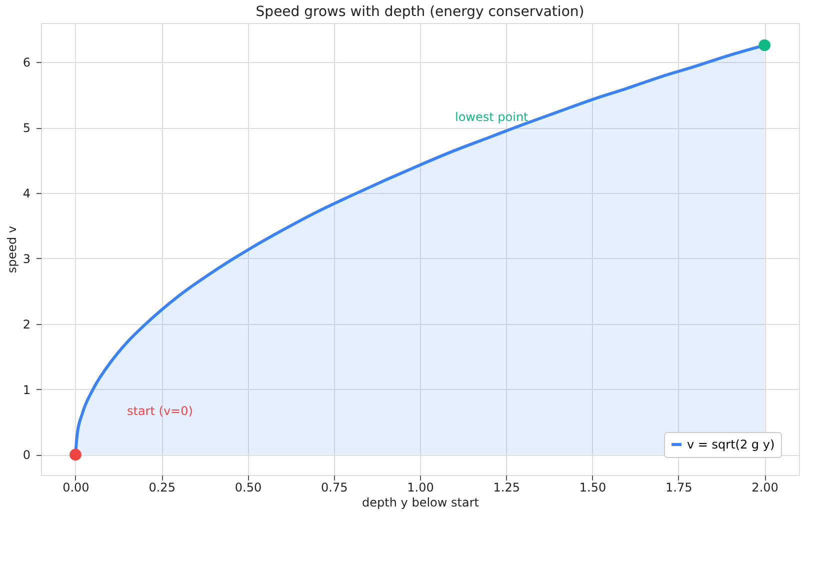 The height and width of the screenshot is (569, 840). Describe the element at coordinates (248, 487) in the screenshot. I see `x-tick-label: 0.50` at that location.